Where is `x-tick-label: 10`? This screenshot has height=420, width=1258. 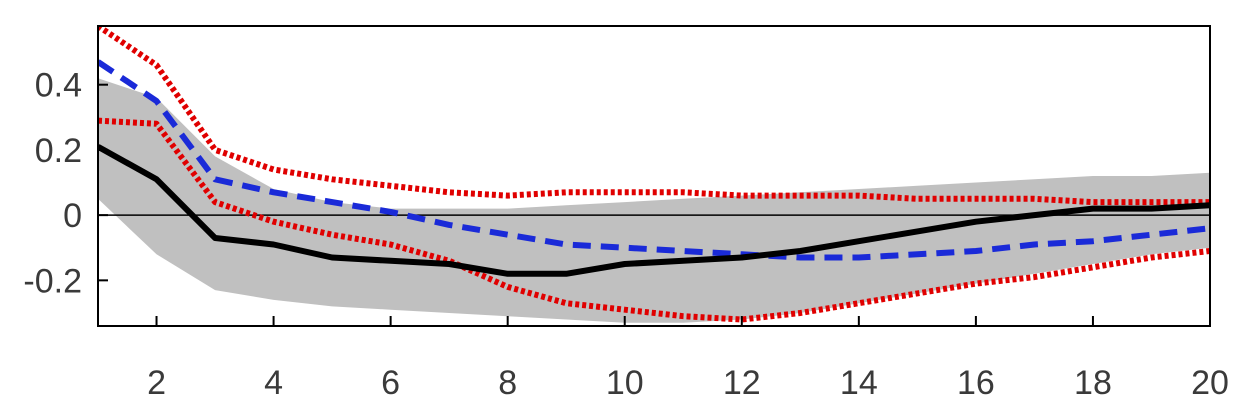 x-tick-label: 10 is located at coordinates (625, 383).